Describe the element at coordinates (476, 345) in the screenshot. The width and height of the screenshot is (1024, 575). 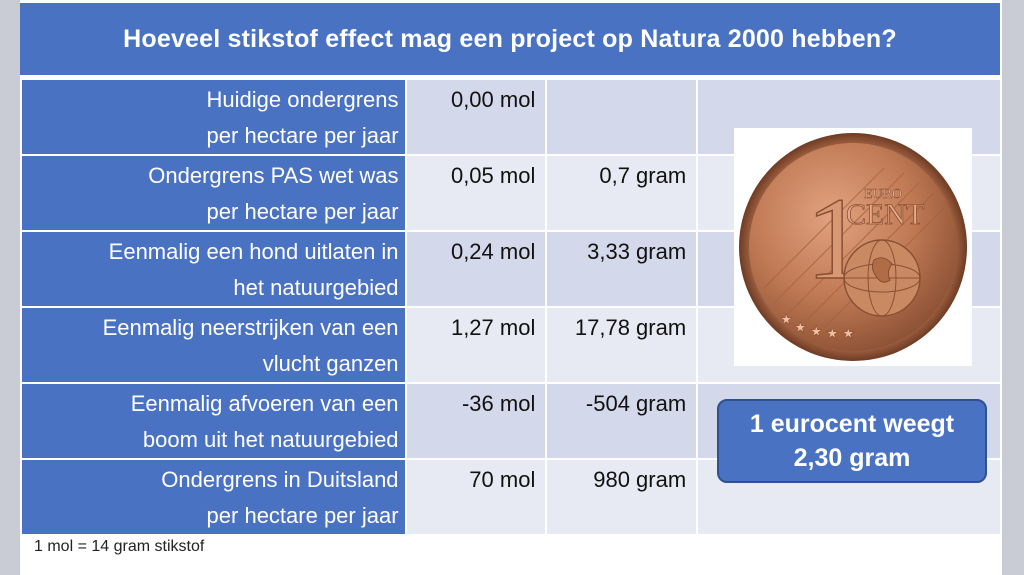
I see `mol-value: 1,27 mol` at that location.